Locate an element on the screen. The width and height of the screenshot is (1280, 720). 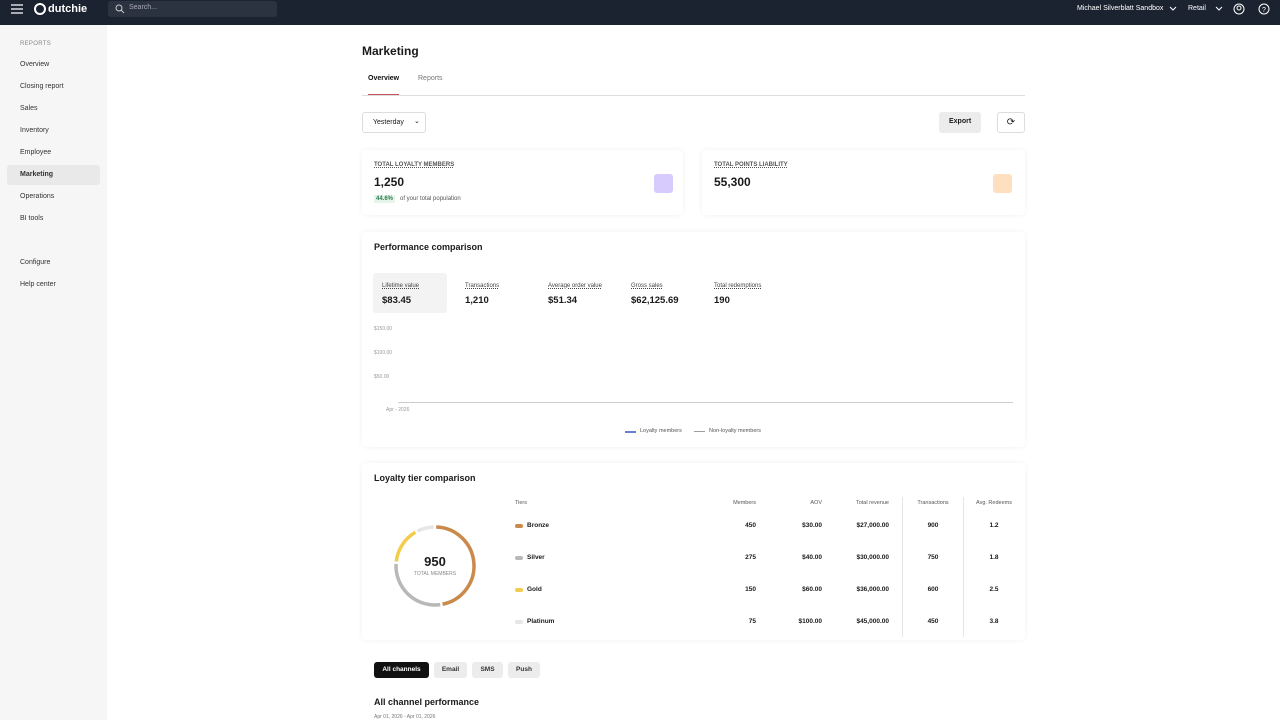
y-tick-label: $150.00 is located at coordinates (383, 329).